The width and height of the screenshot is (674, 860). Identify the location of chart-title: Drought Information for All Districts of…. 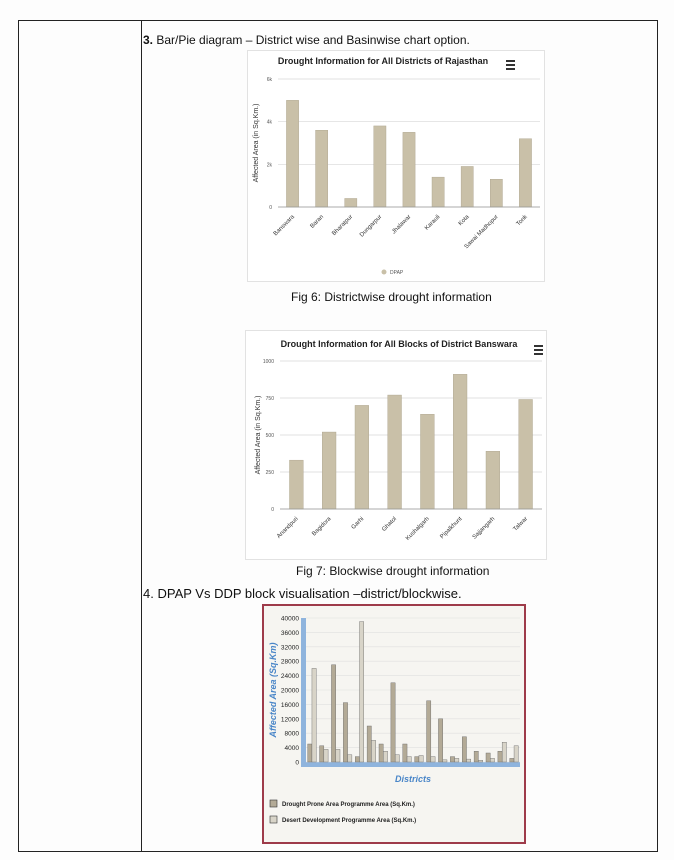
(383, 61).